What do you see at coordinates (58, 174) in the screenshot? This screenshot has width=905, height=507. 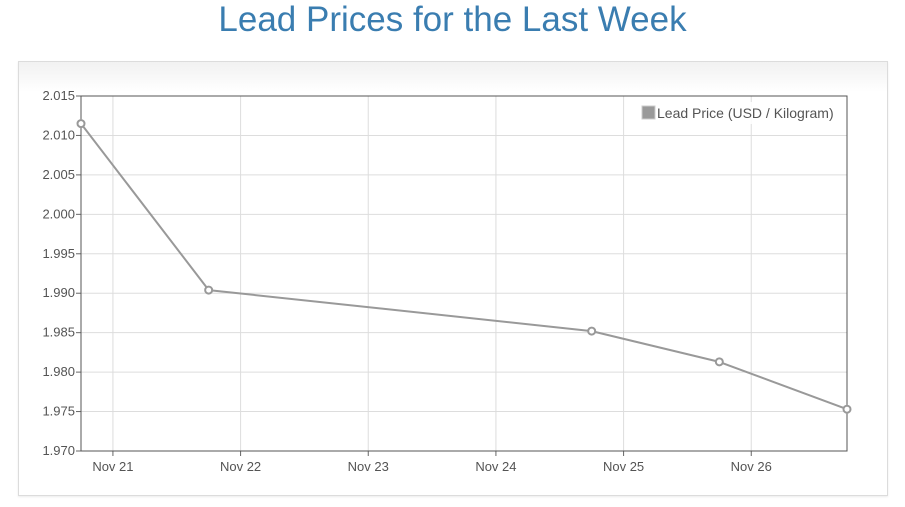 I see `y-tick-label: 2.005` at bounding box center [58, 174].